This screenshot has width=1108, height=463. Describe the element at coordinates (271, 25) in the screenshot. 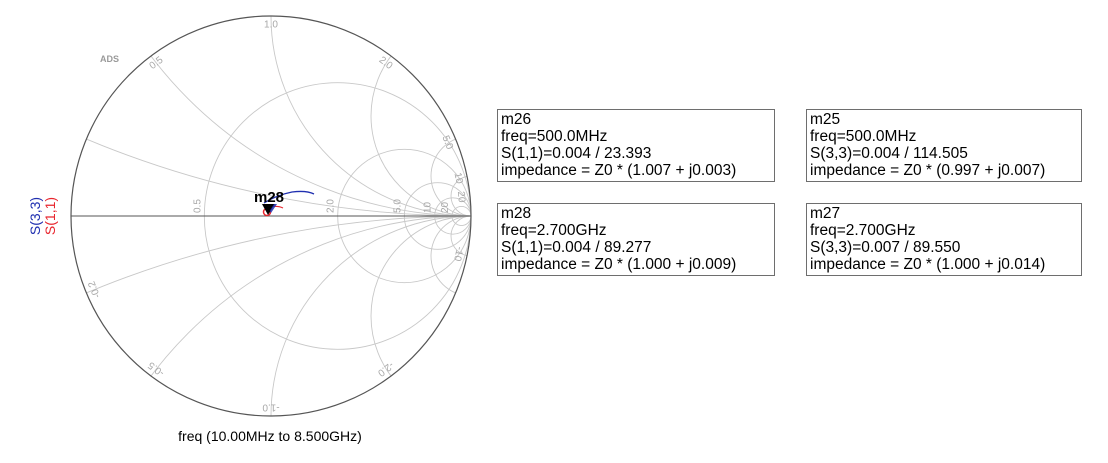

I see `reactance-label: 1.0` at that location.